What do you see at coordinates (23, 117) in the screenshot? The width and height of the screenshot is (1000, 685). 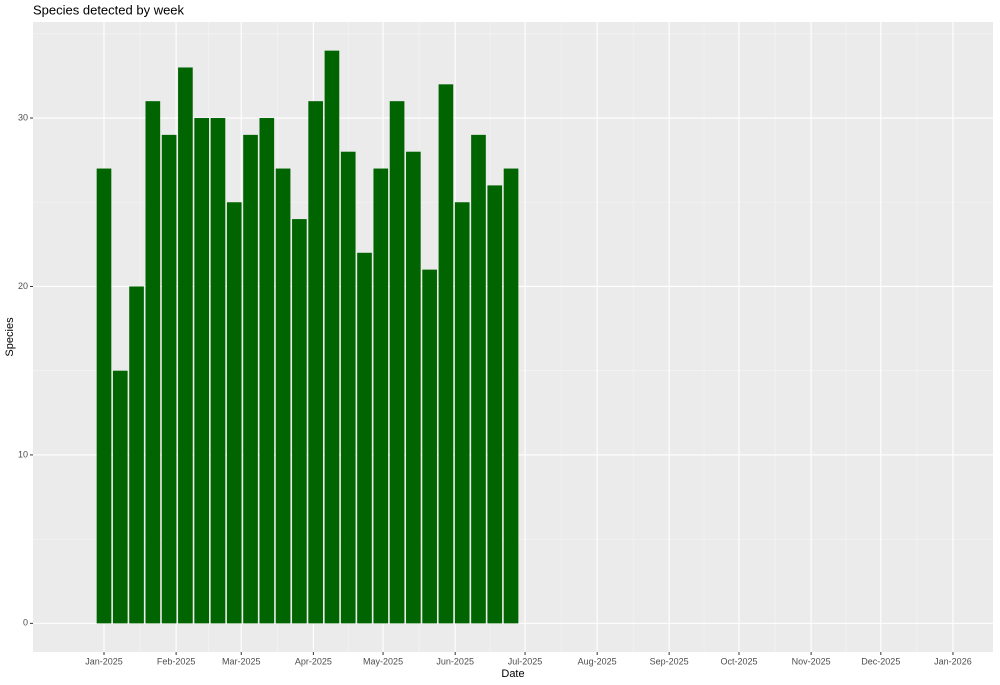 I see `y-tick-label: 30` at bounding box center [23, 117].